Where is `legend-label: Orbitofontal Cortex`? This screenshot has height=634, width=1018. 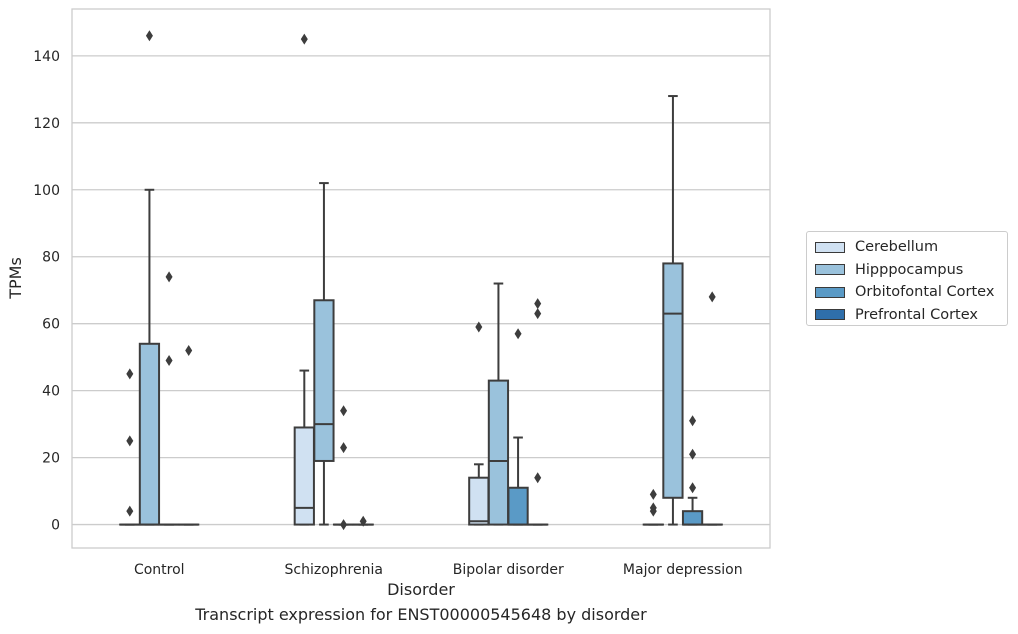
legend-label: Orbitofontal Cortex is located at coordinates (925, 292).